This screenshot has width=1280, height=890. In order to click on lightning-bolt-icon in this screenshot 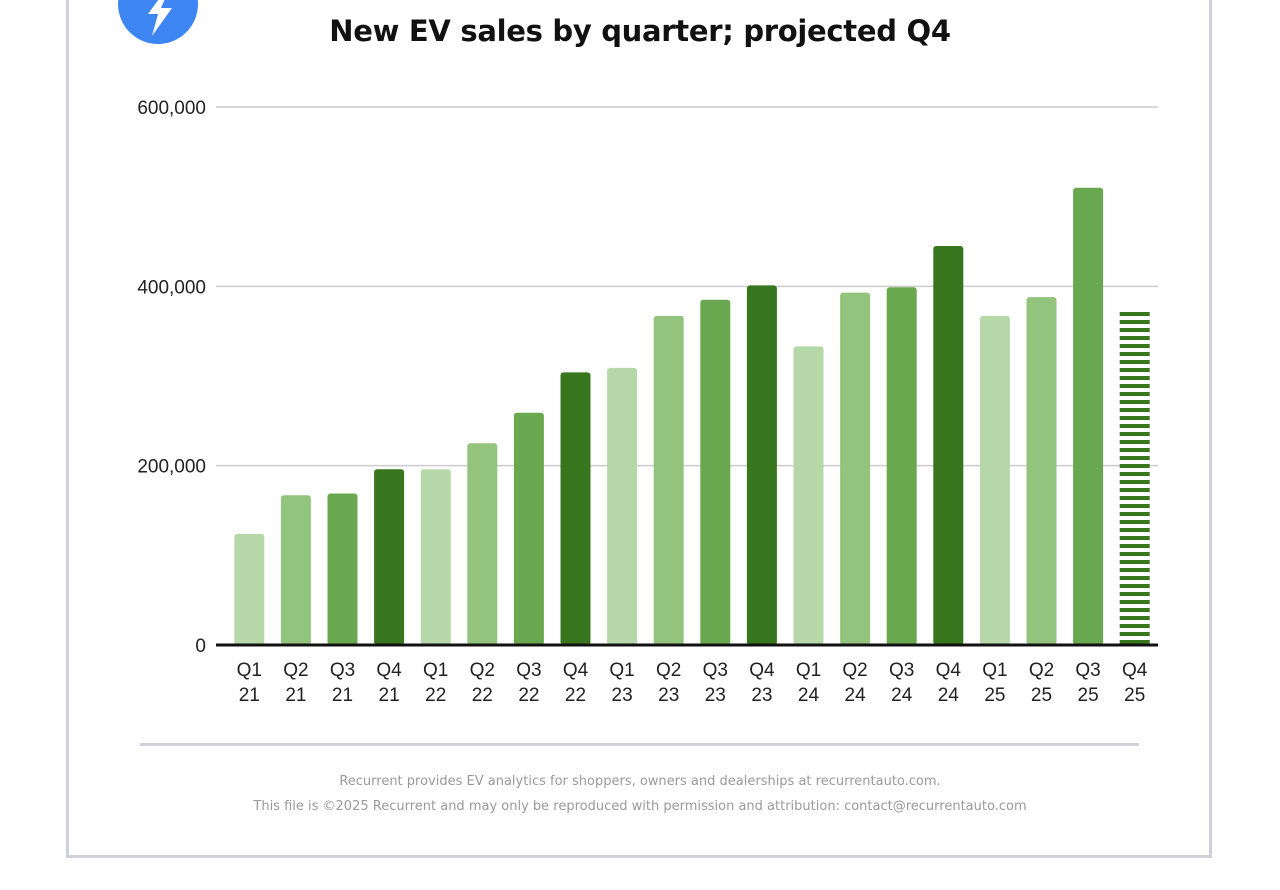, I will do `click(160, 18)`.